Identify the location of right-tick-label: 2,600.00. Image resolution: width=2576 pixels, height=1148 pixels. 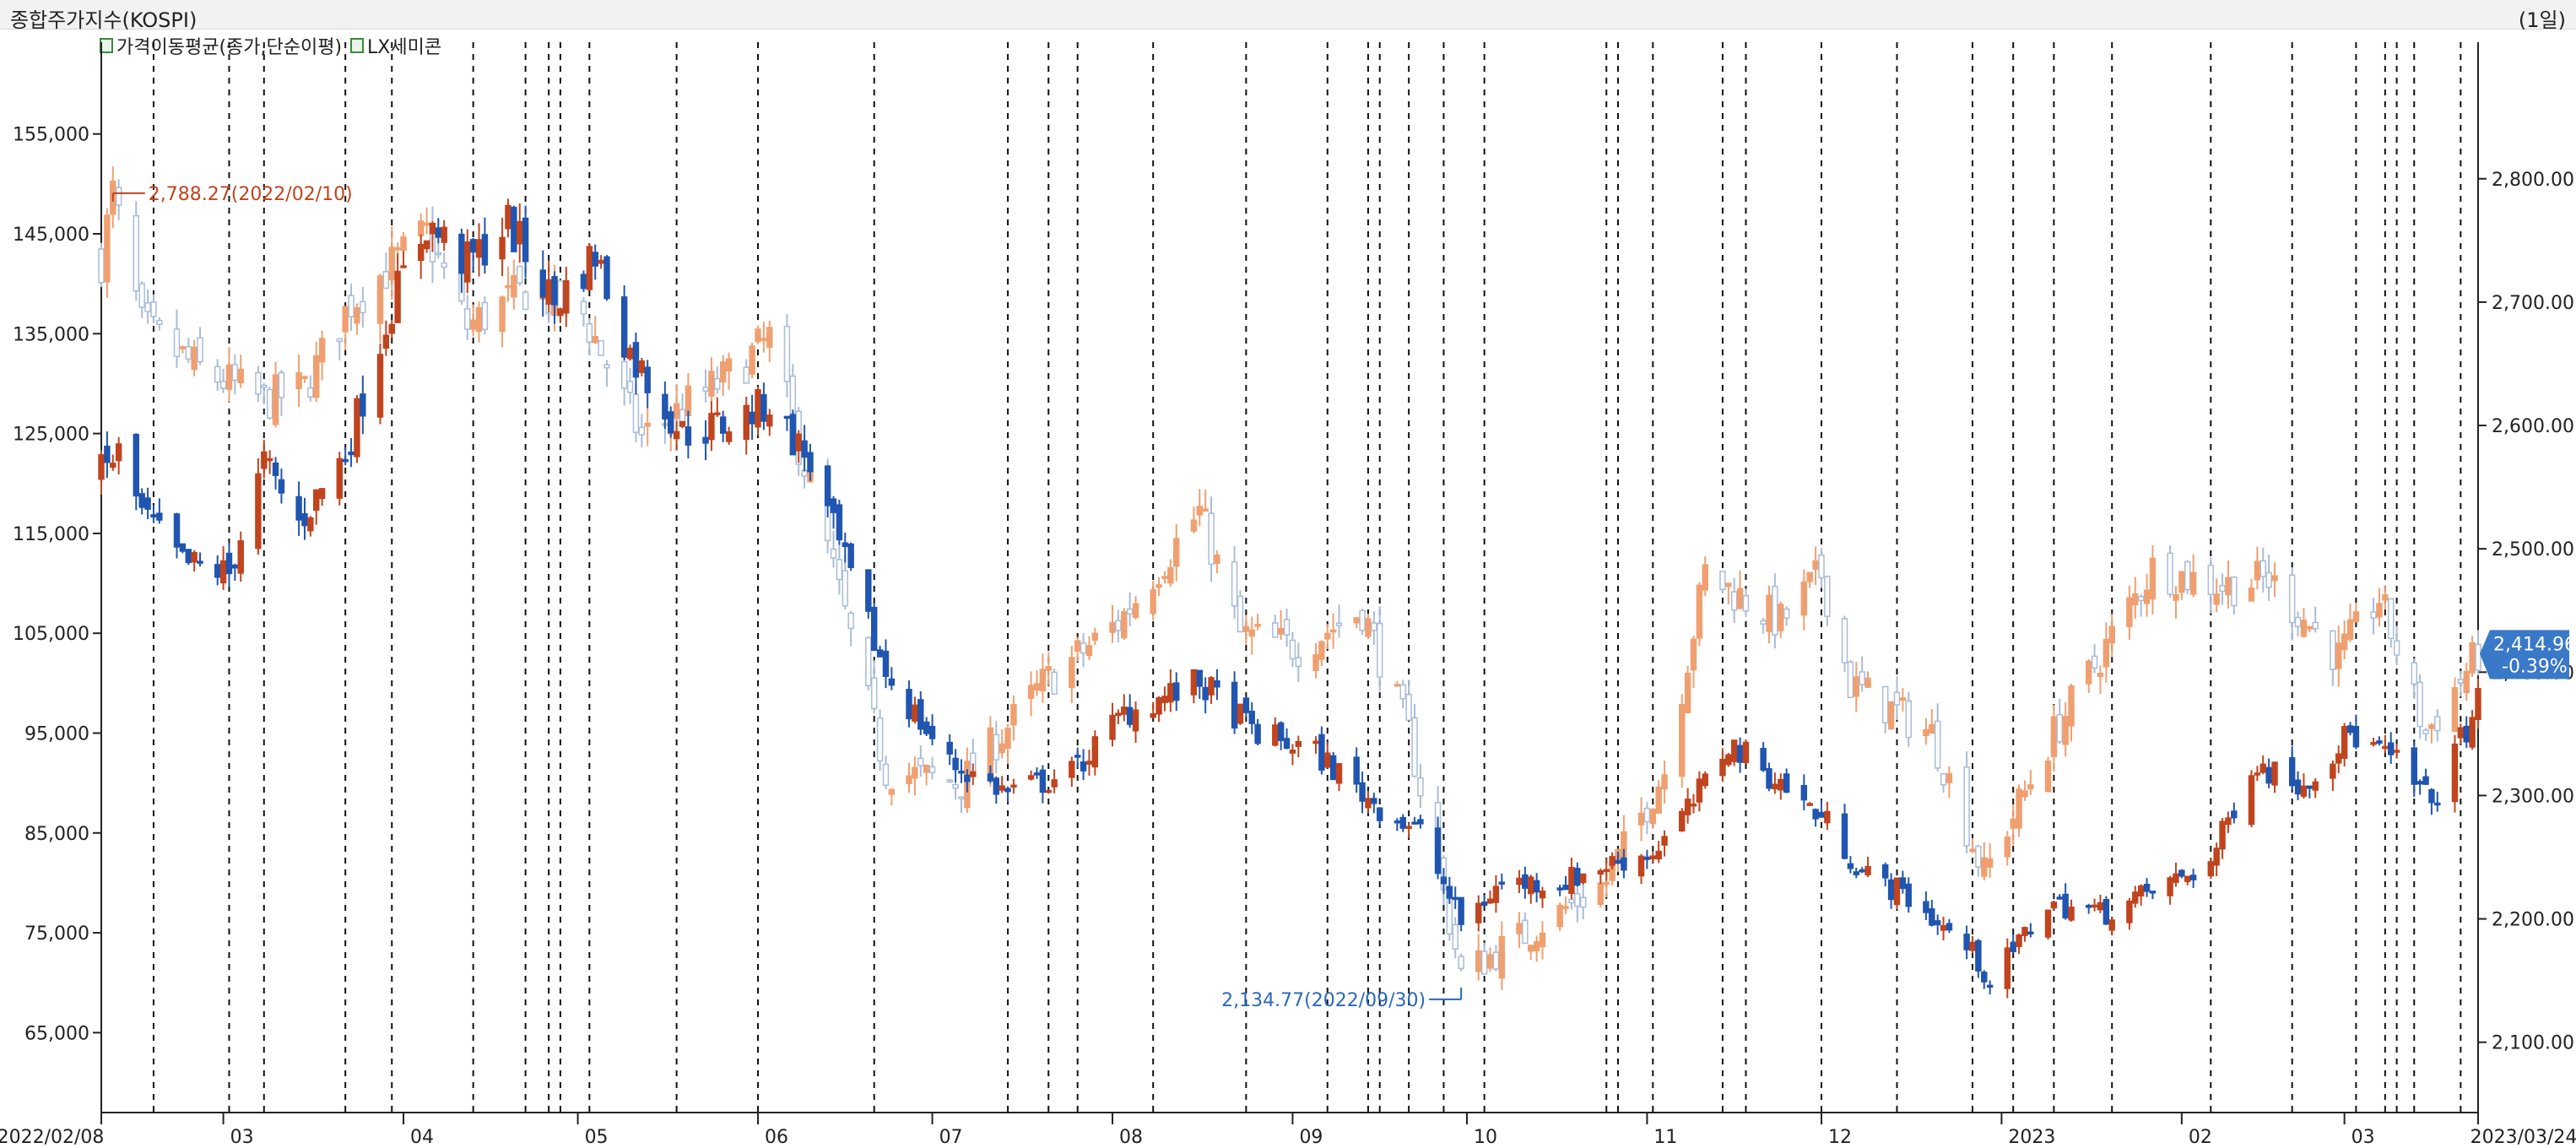
(2533, 426).